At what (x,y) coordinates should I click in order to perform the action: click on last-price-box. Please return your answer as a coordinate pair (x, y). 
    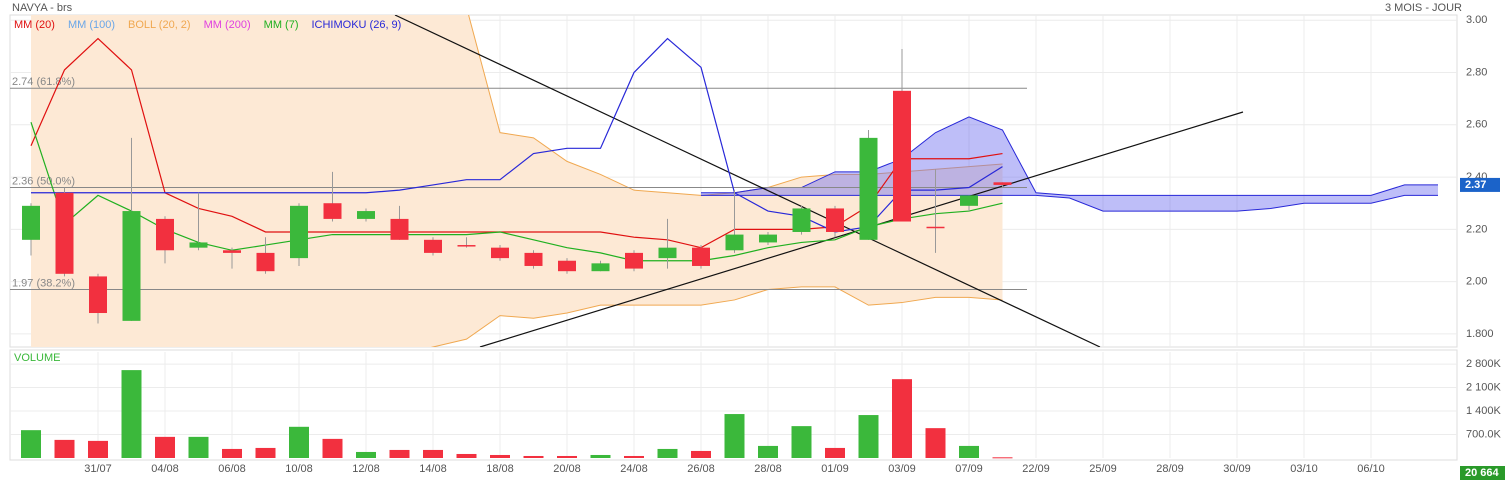
    Looking at the image, I should click on (1480, 184).